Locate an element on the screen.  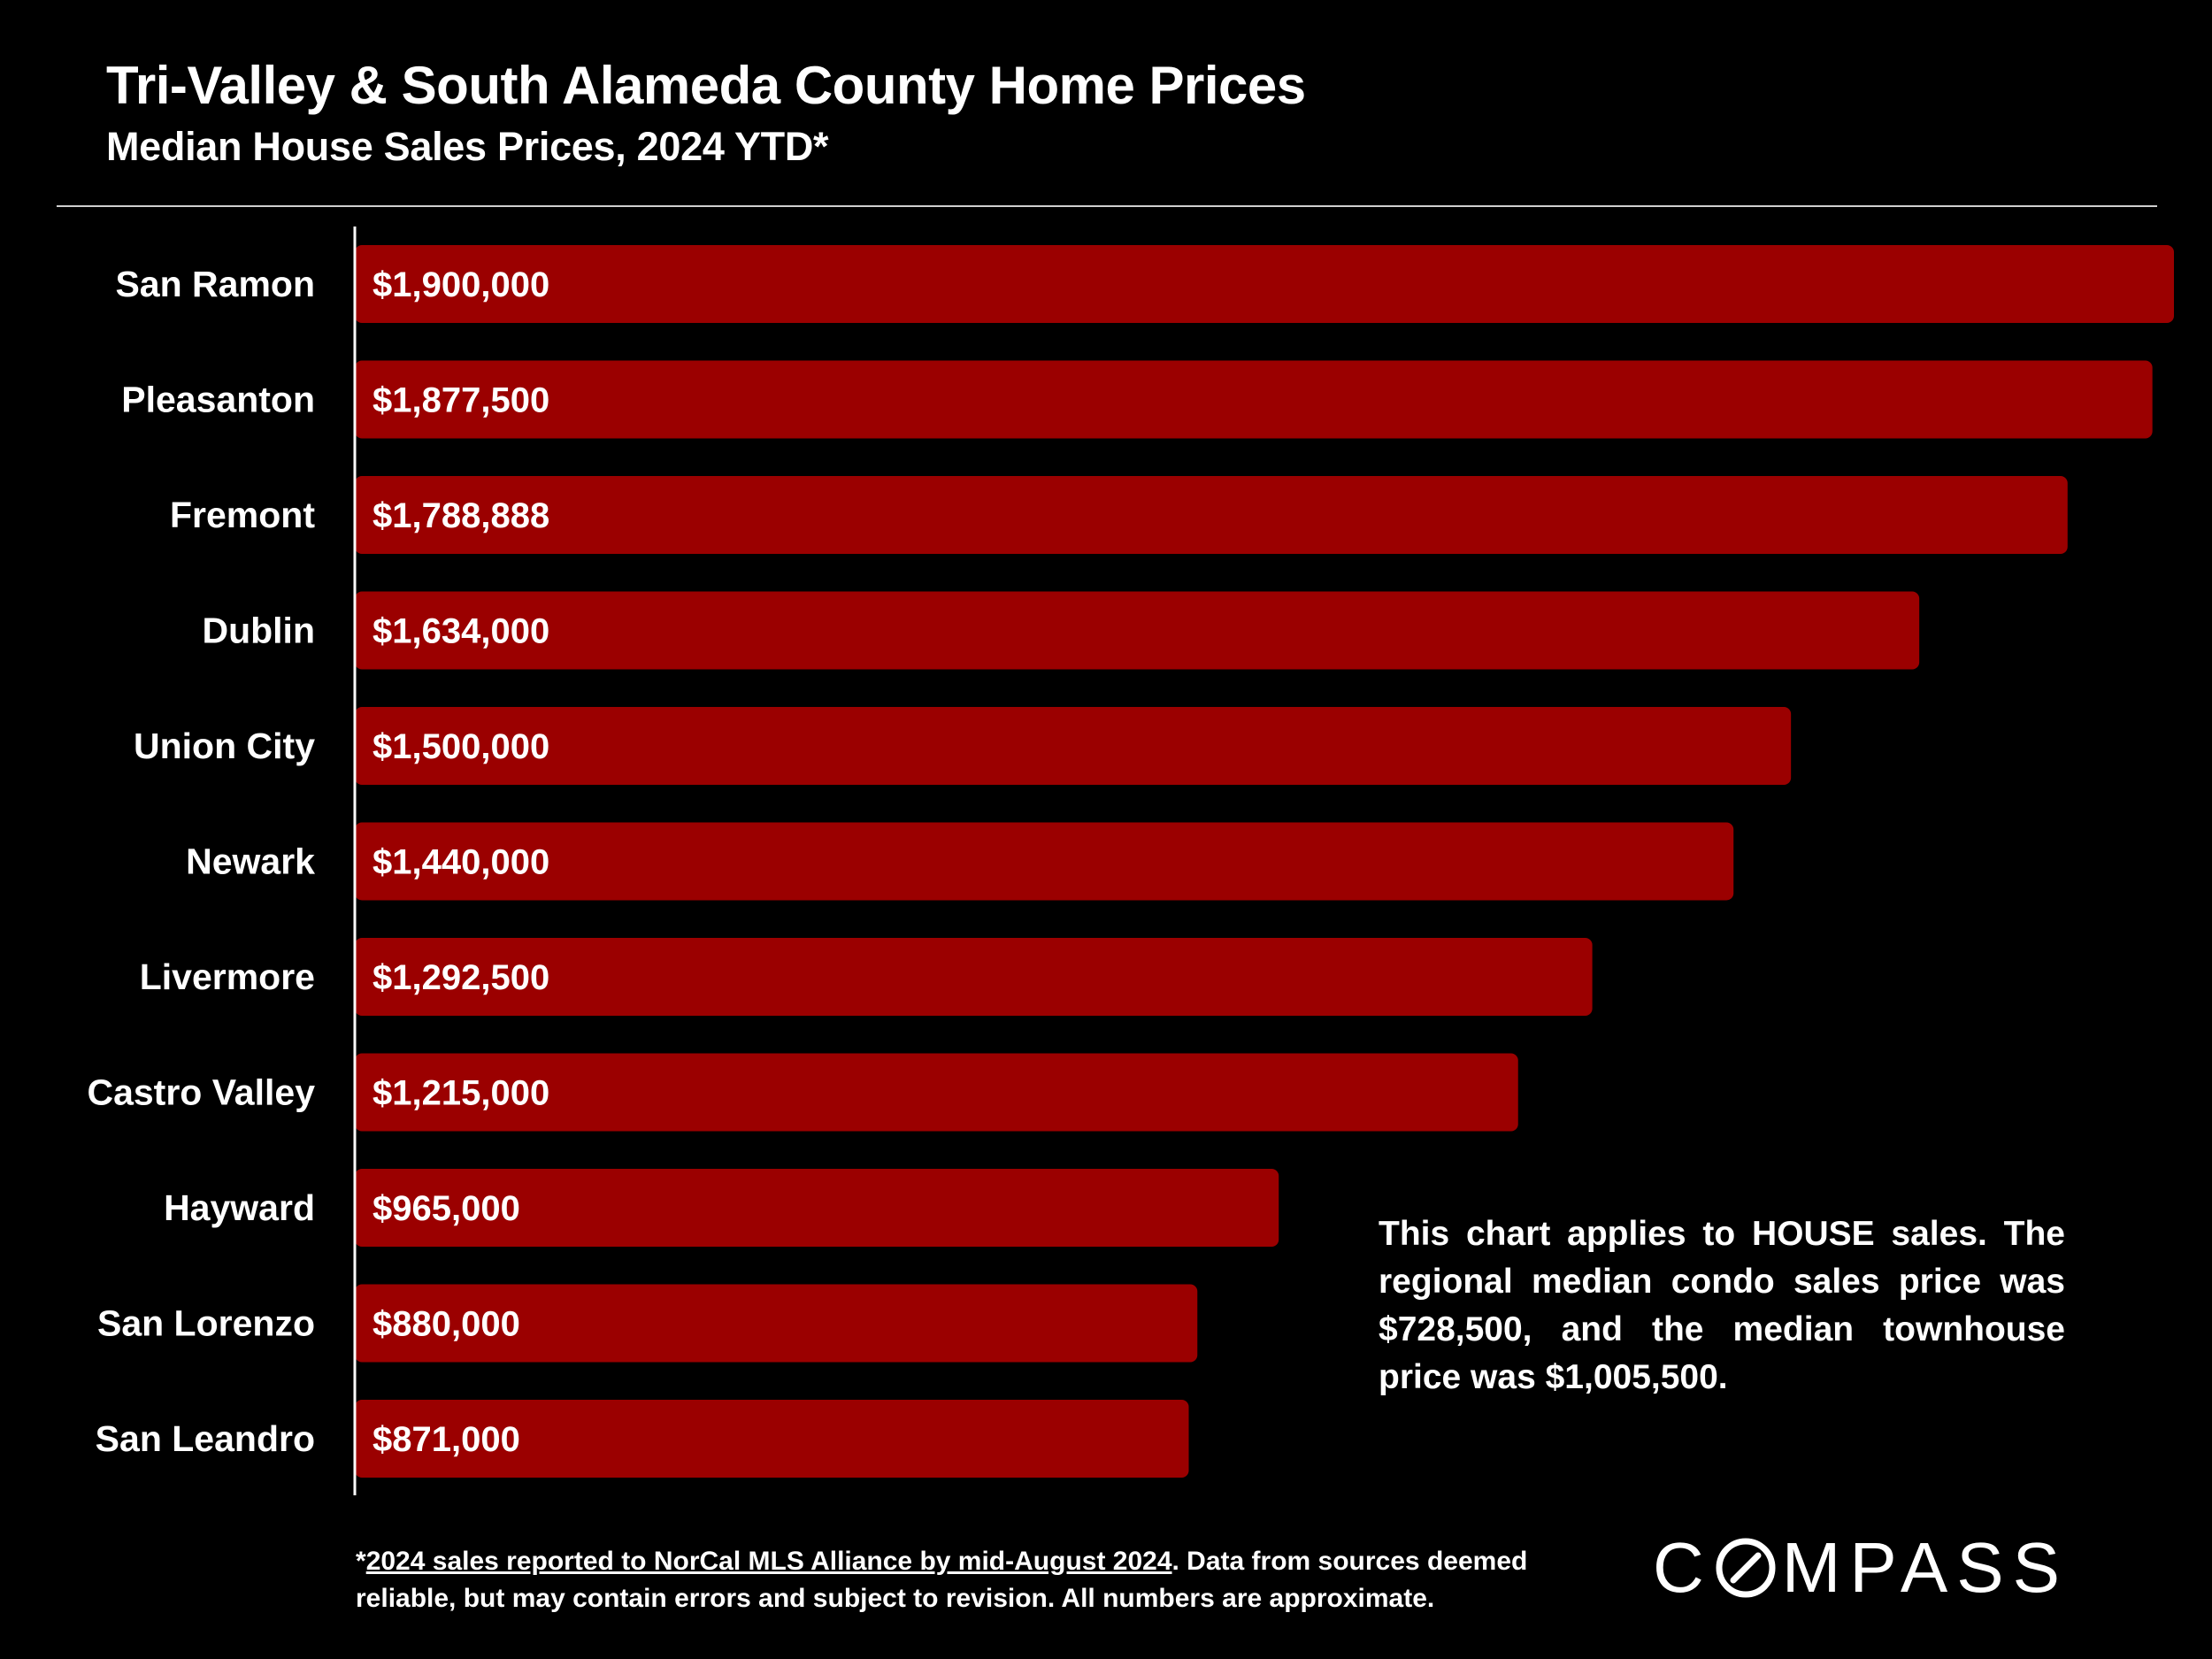
data-label-4: $1,500,000 is located at coordinates (461, 747).